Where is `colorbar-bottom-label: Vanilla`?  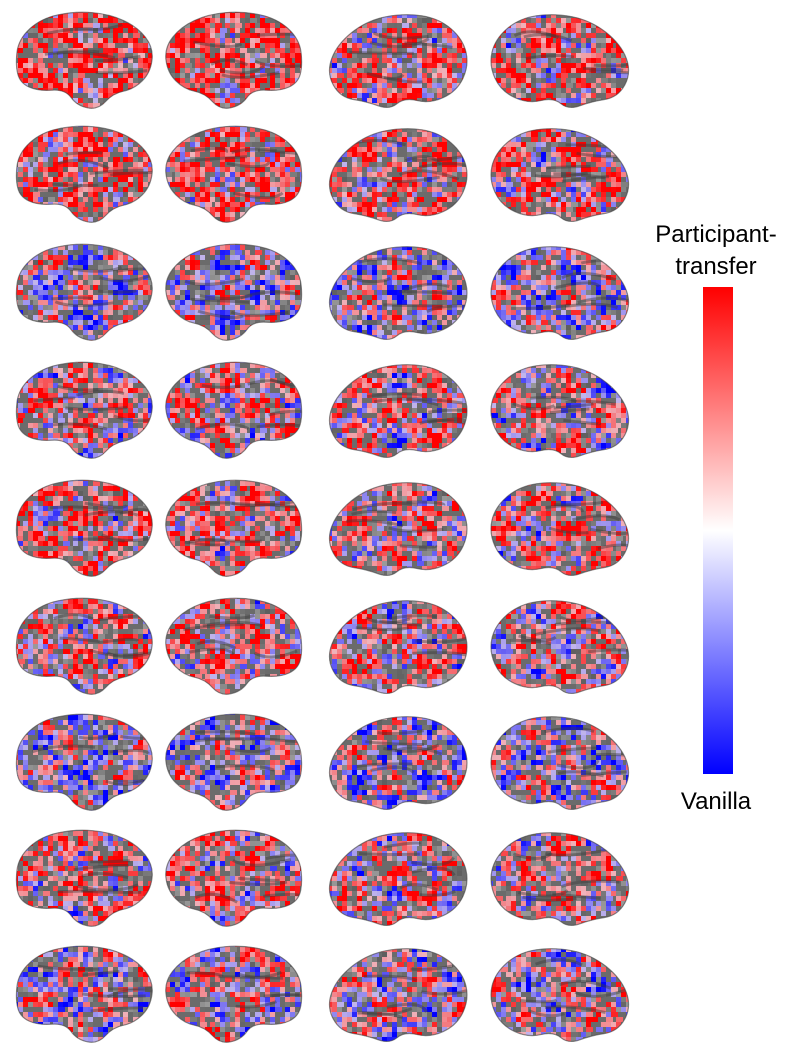
colorbar-bottom-label: Vanilla is located at coordinates (716, 801).